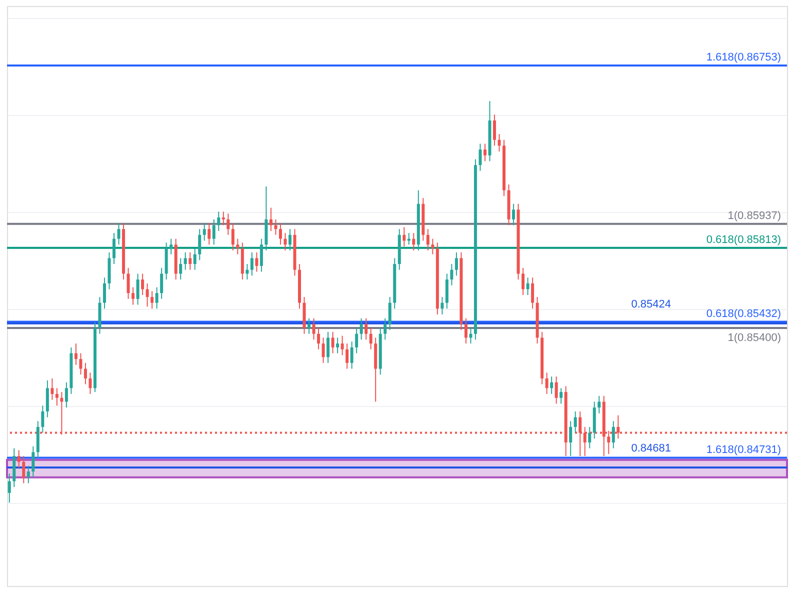 Image resolution: width=800 pixels, height=600 pixels. I want to click on ref-line-label: 0.84681, so click(651, 448).